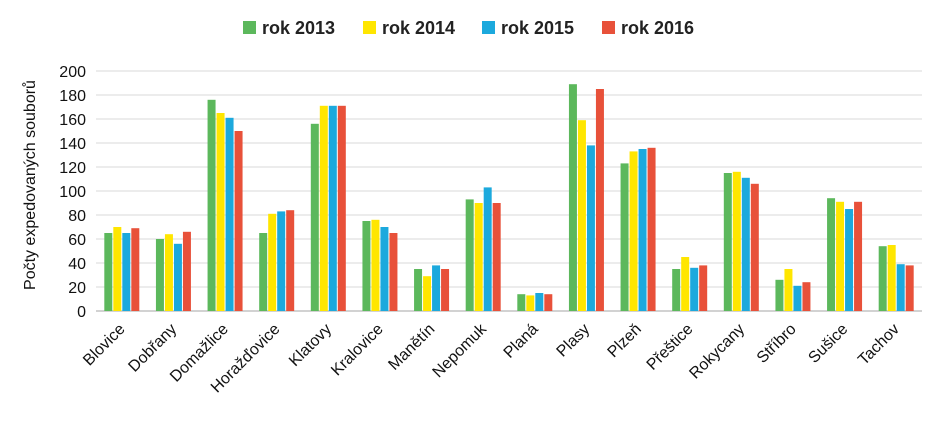  I want to click on bar-Tachov-rok-2013, so click(882, 278).